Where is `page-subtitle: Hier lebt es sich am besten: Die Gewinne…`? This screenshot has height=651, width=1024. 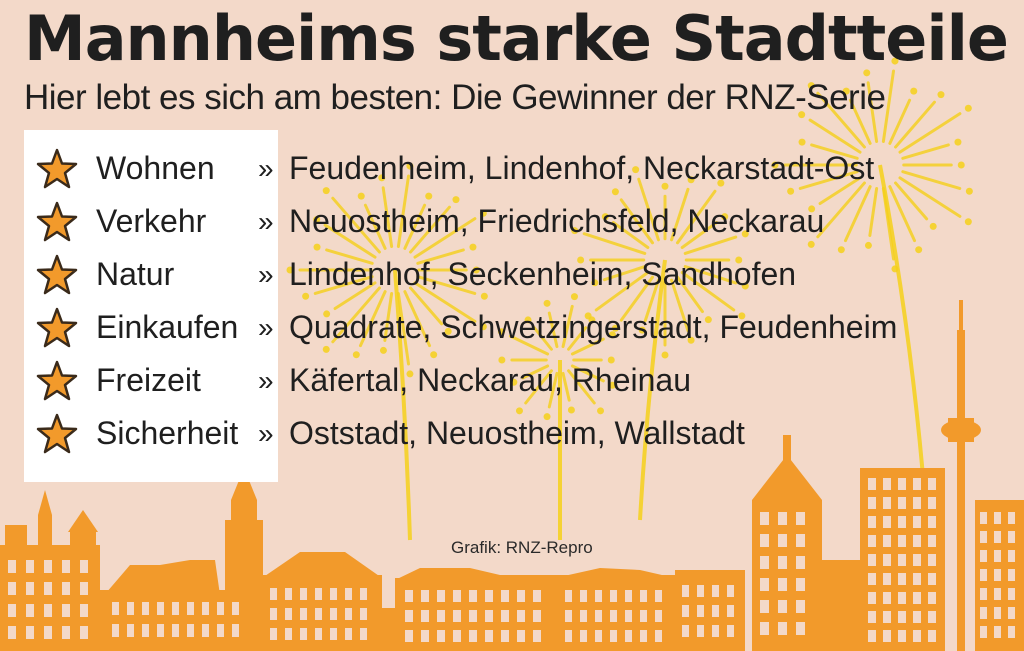 page-subtitle: Hier lebt es sich am besten: Die Gewinne… is located at coordinates (455, 97).